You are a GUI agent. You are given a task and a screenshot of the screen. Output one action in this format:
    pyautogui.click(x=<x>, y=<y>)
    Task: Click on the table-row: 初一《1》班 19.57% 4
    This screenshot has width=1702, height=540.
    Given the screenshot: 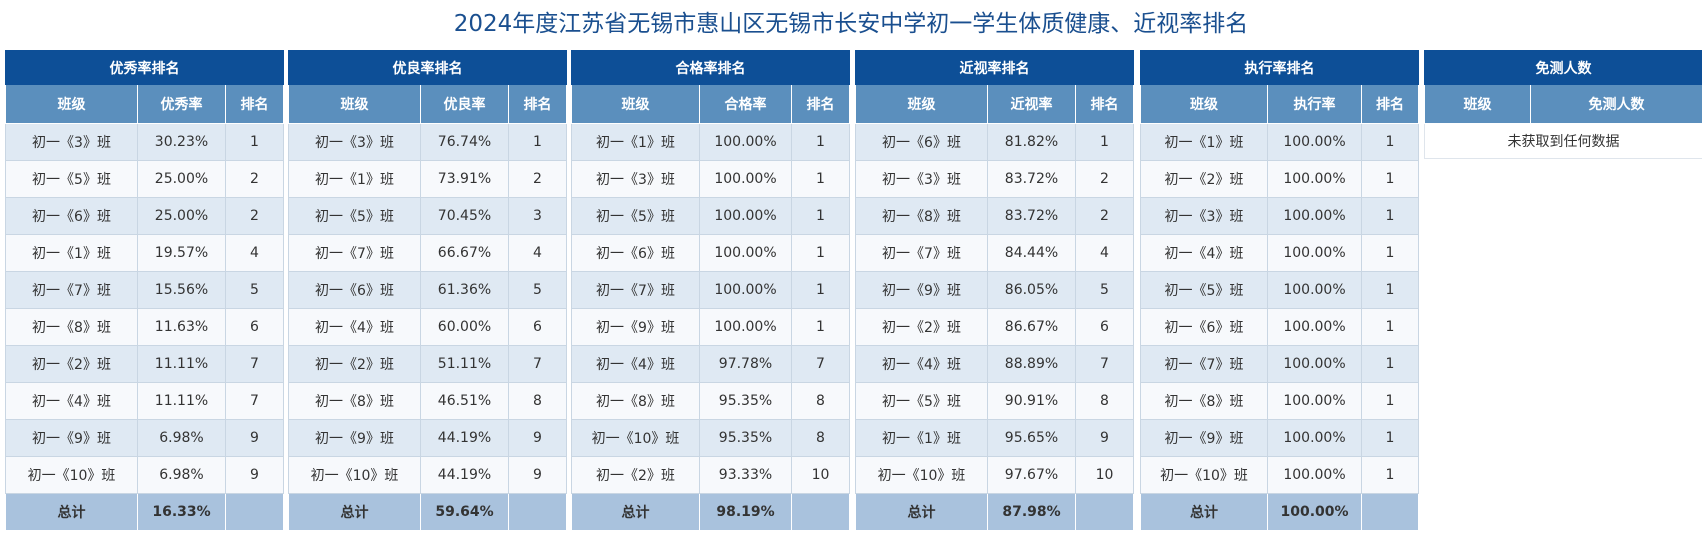 What is the action you would take?
    pyautogui.click(x=145, y=253)
    